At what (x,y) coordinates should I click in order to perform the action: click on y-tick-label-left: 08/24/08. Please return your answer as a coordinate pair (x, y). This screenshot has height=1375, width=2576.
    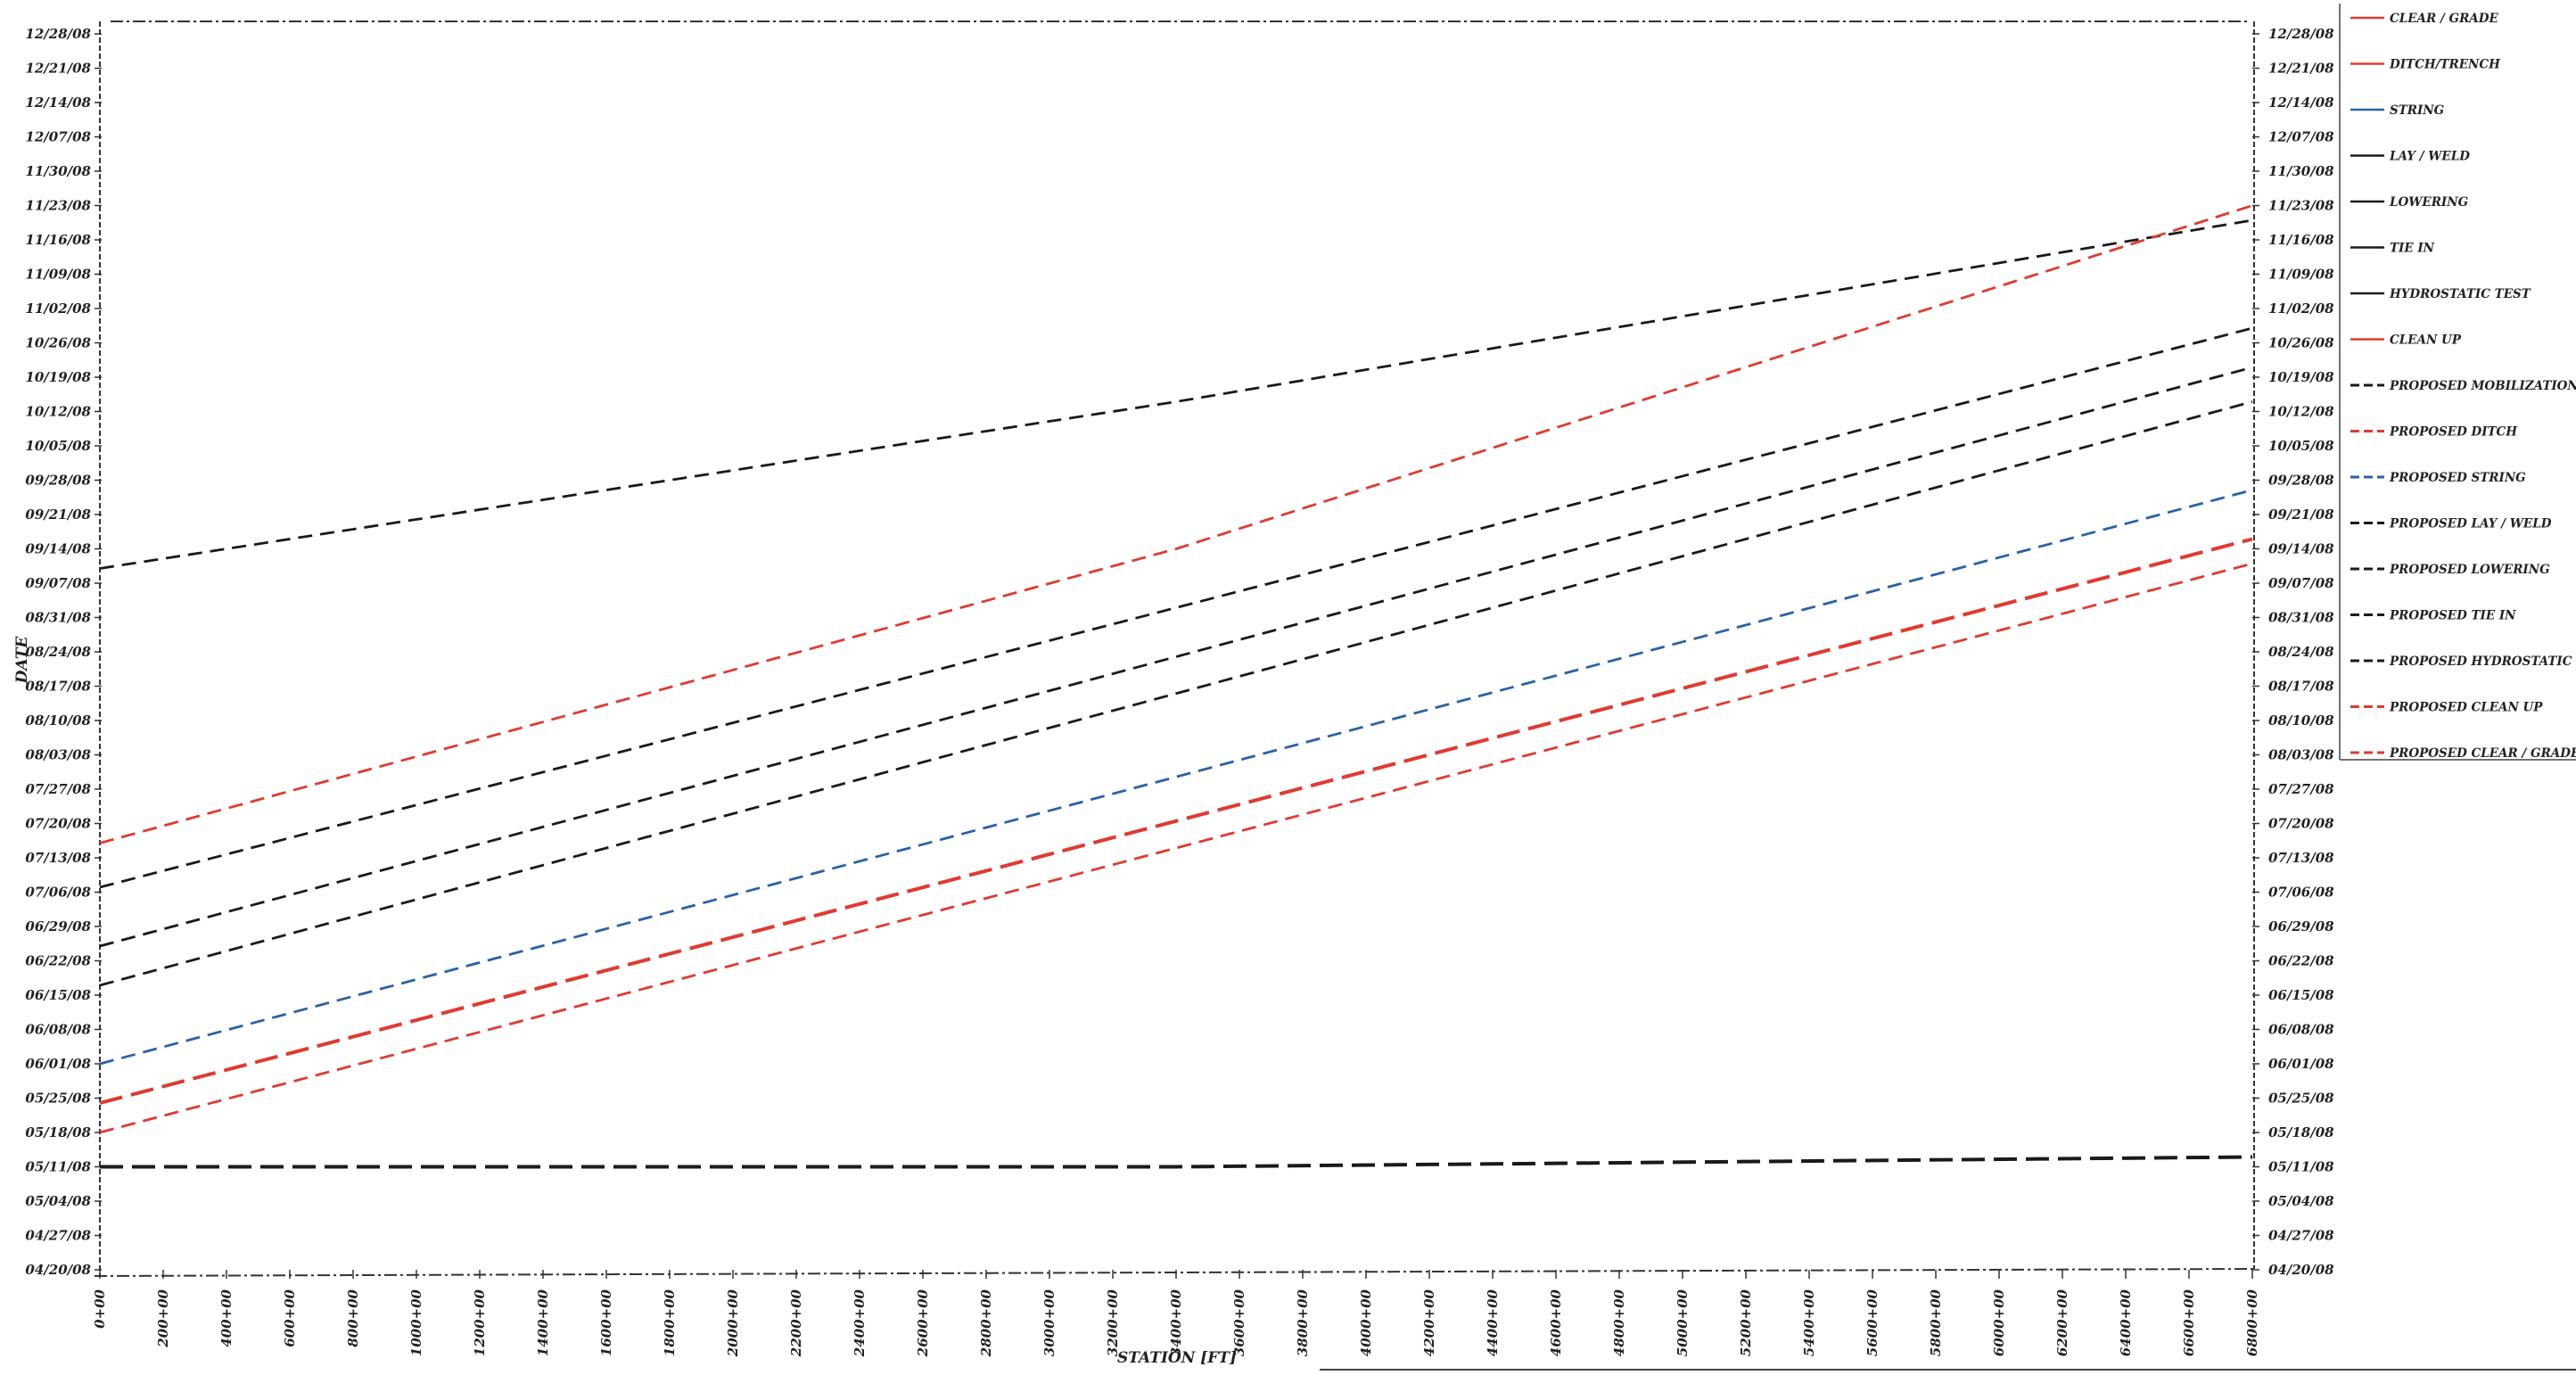
    Looking at the image, I should click on (58, 652).